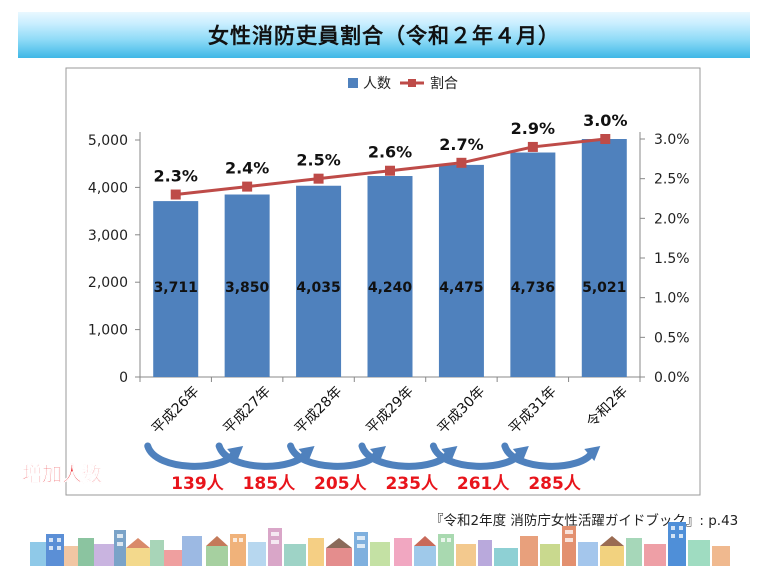 Image resolution: width=768 pixels, height=576 pixels. Describe the element at coordinates (533, 128) in the screenshot. I see `ratio-value-label: 2.9%` at that location.